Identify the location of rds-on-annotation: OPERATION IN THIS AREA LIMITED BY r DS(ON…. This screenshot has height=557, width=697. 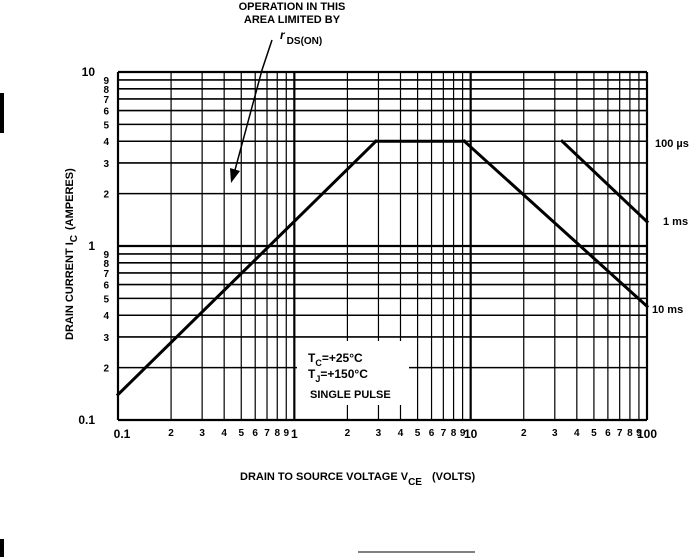
(287, 92).